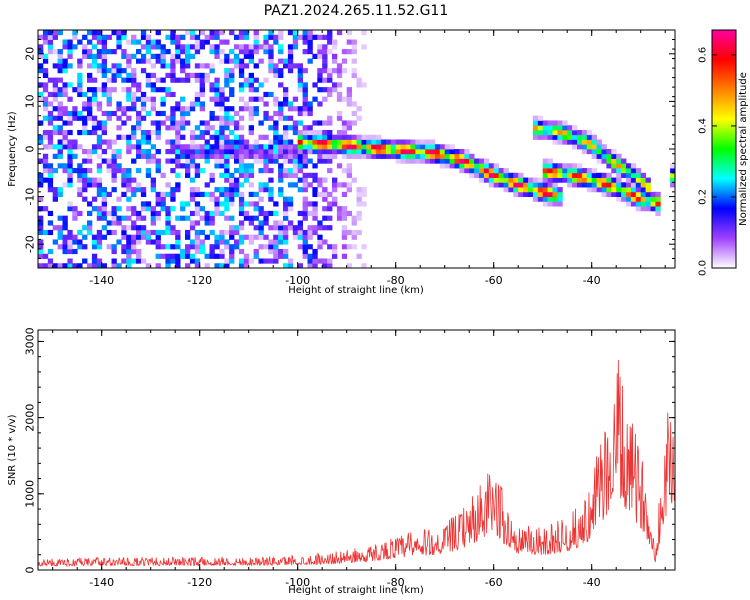 The image size is (750, 600). I want to click on spectrogram-y-tick-label: -20, so click(30, 244).